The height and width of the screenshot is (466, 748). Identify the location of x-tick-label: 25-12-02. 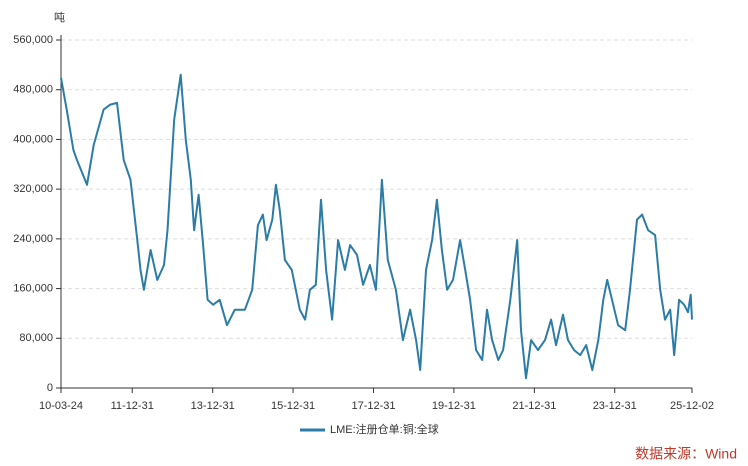
(692, 406).